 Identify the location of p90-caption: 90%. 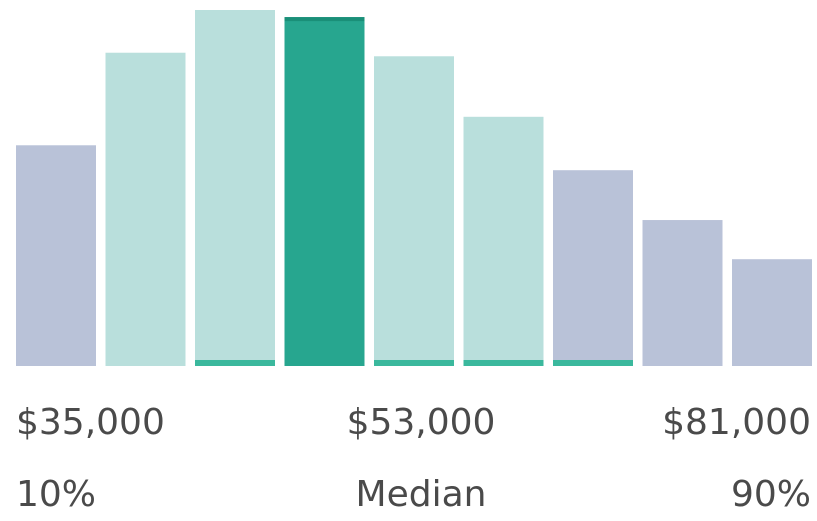
(770, 494).